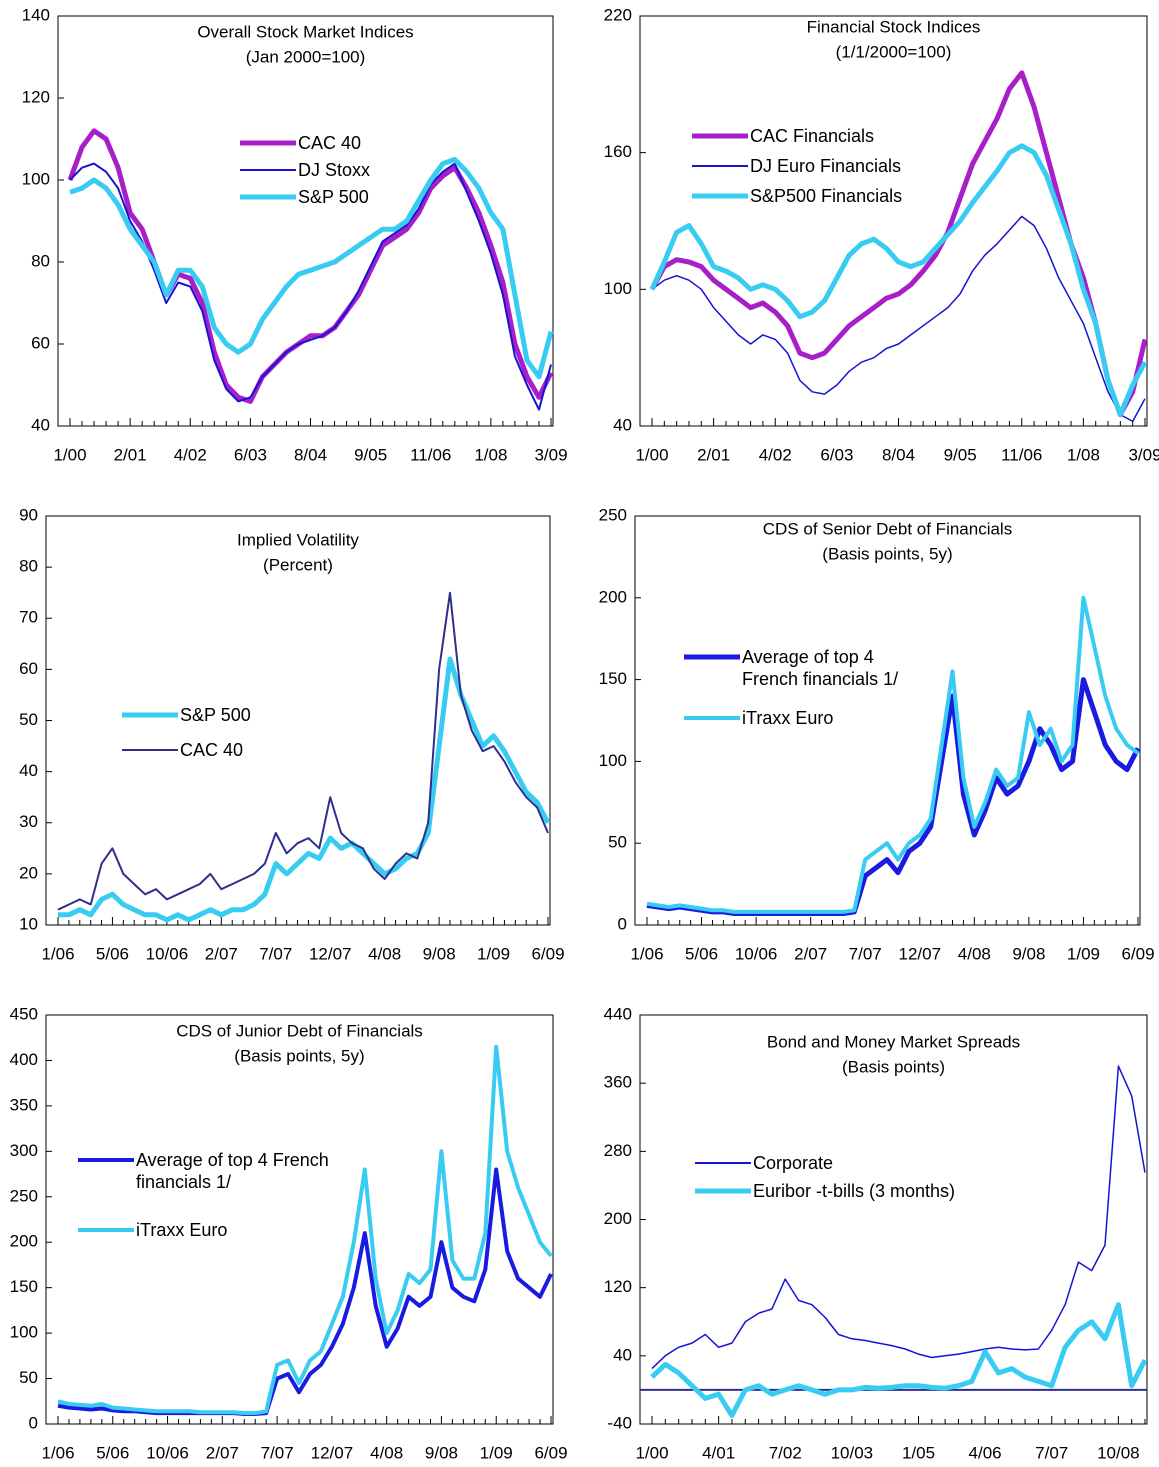 The width and height of the screenshot is (1159, 1467). I want to click on chart-subtitle: (1/1/2000=100), so click(894, 51).